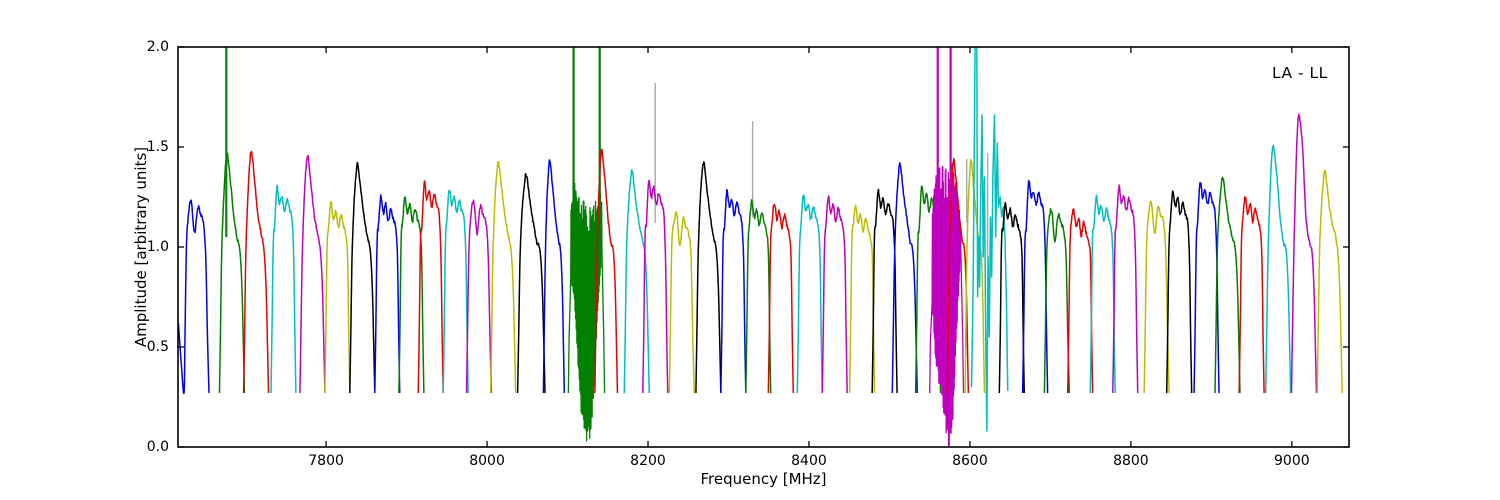  What do you see at coordinates (157, 247) in the screenshot?
I see `y-tick-label: 1.0` at bounding box center [157, 247].